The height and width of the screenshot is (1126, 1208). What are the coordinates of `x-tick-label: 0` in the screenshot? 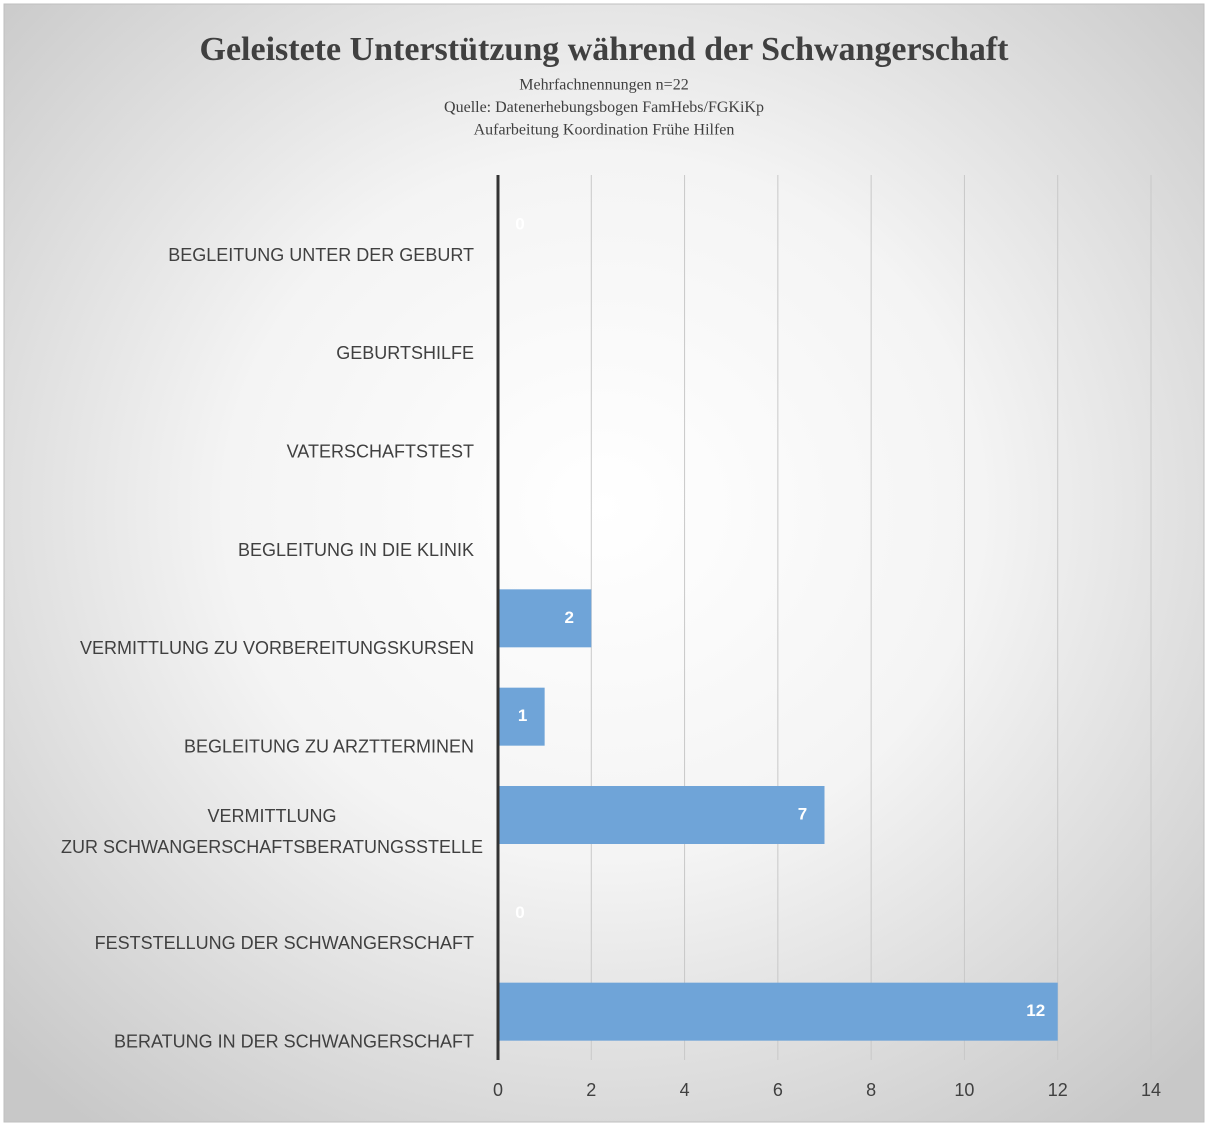 It's located at (498, 1090).